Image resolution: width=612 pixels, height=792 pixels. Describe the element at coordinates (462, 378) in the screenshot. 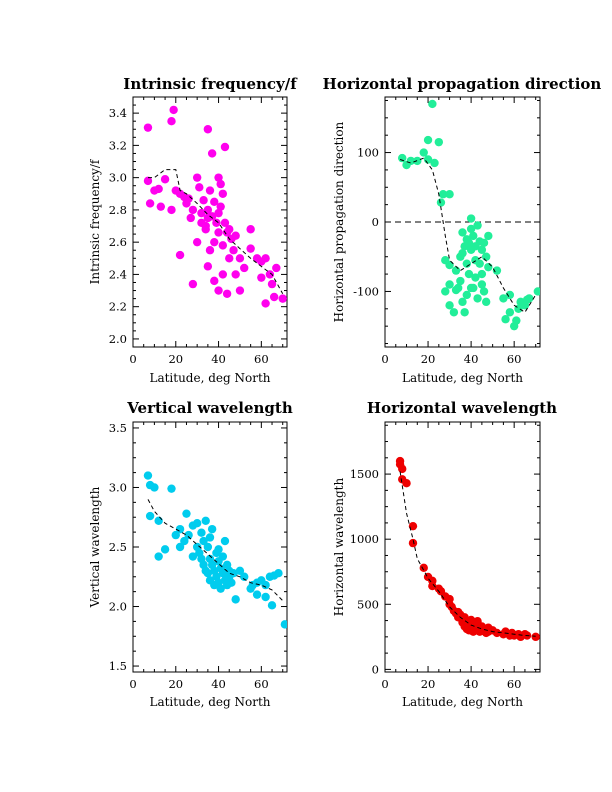

I see `propagation-direction-xlabel: Latitude, deg North` at that location.